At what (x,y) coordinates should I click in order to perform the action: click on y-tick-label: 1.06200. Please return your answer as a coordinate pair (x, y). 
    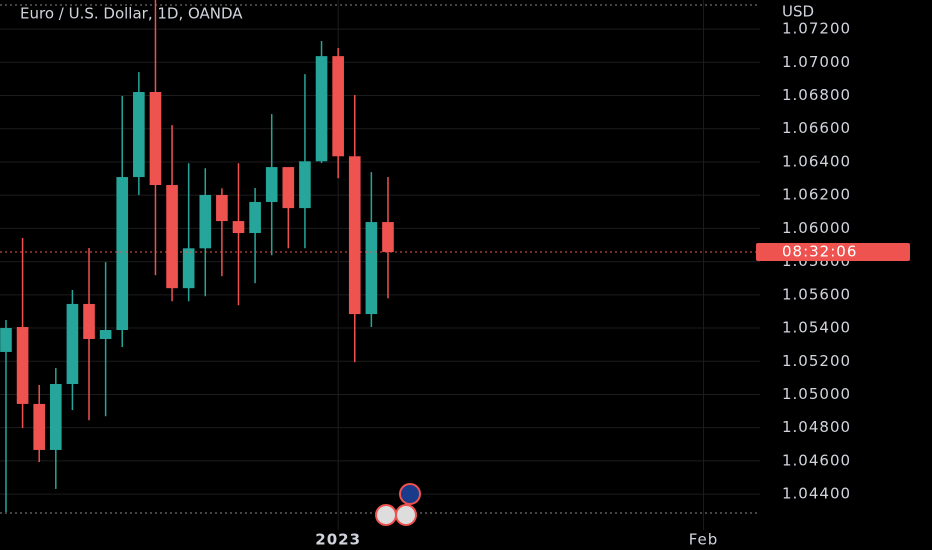
    Looking at the image, I should click on (816, 195).